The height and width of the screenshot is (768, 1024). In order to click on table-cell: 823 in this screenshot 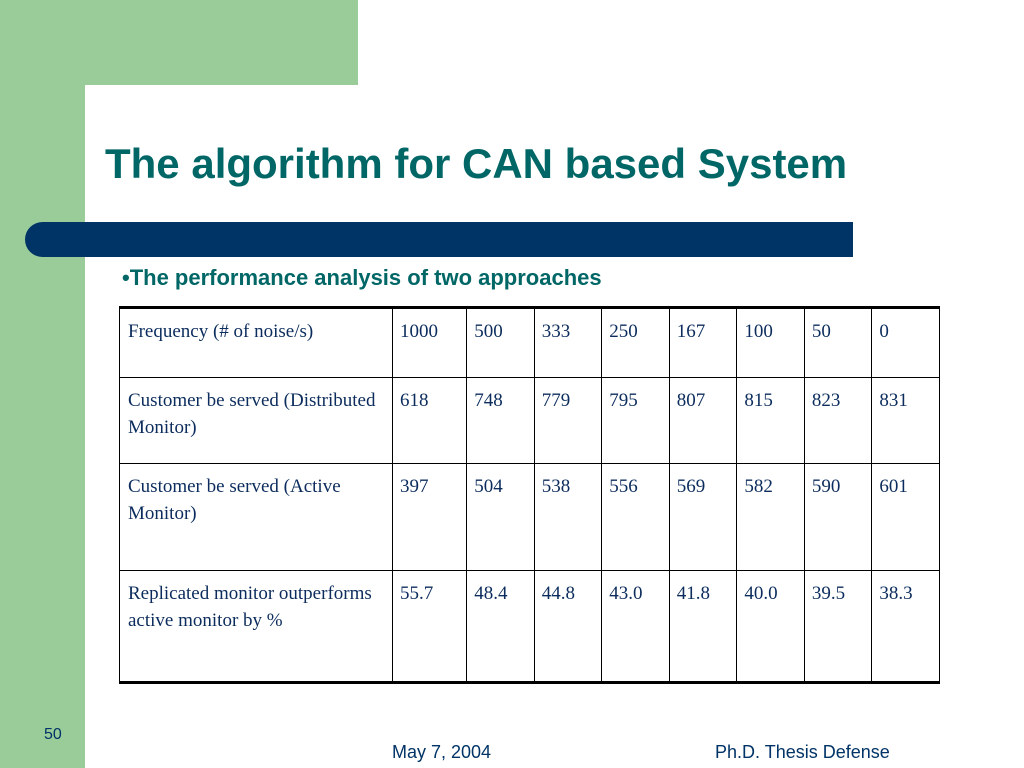, I will do `click(838, 420)`.